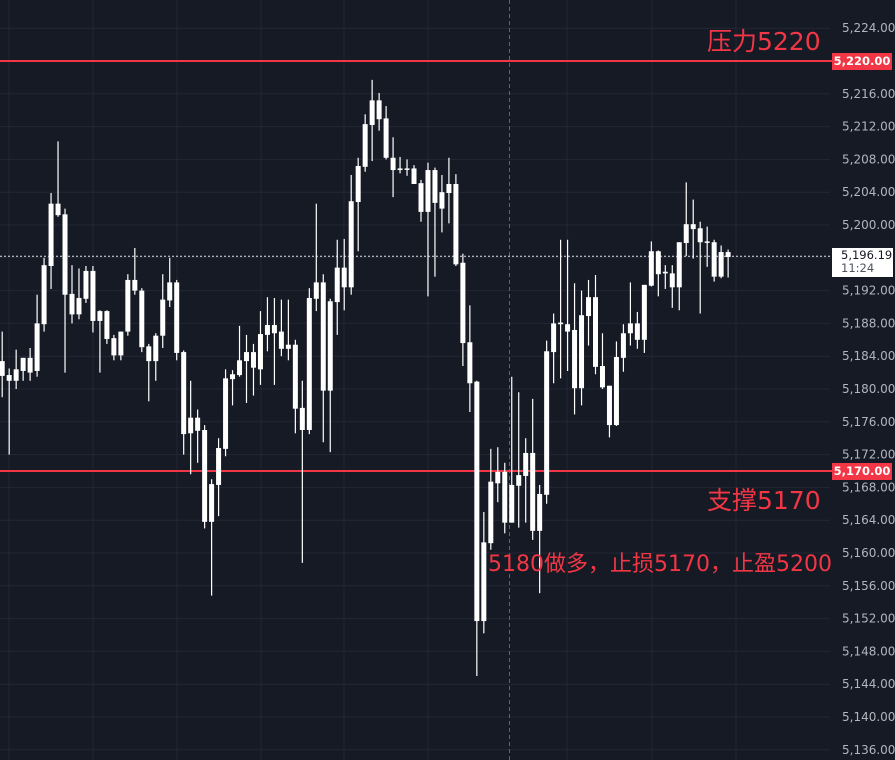  Describe the element at coordinates (660, 564) in the screenshot. I see `trade-plan-annotation: 5180做多，止损5170，止盈5200` at that location.